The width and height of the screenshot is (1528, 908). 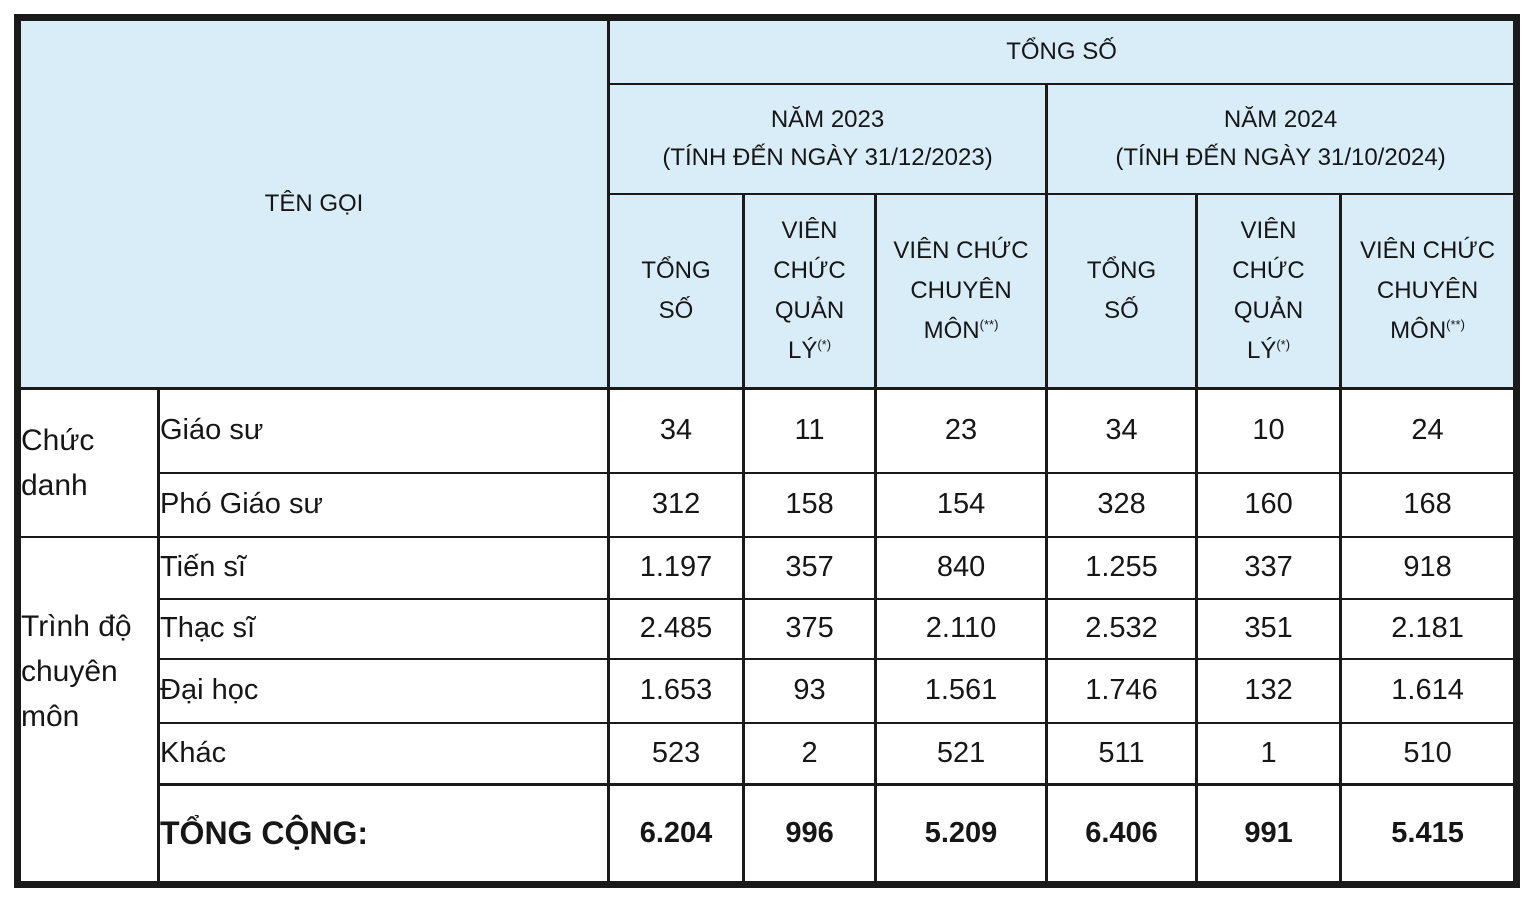 I want to click on total-label: TỔNG CỘNG:, so click(x=383, y=834).